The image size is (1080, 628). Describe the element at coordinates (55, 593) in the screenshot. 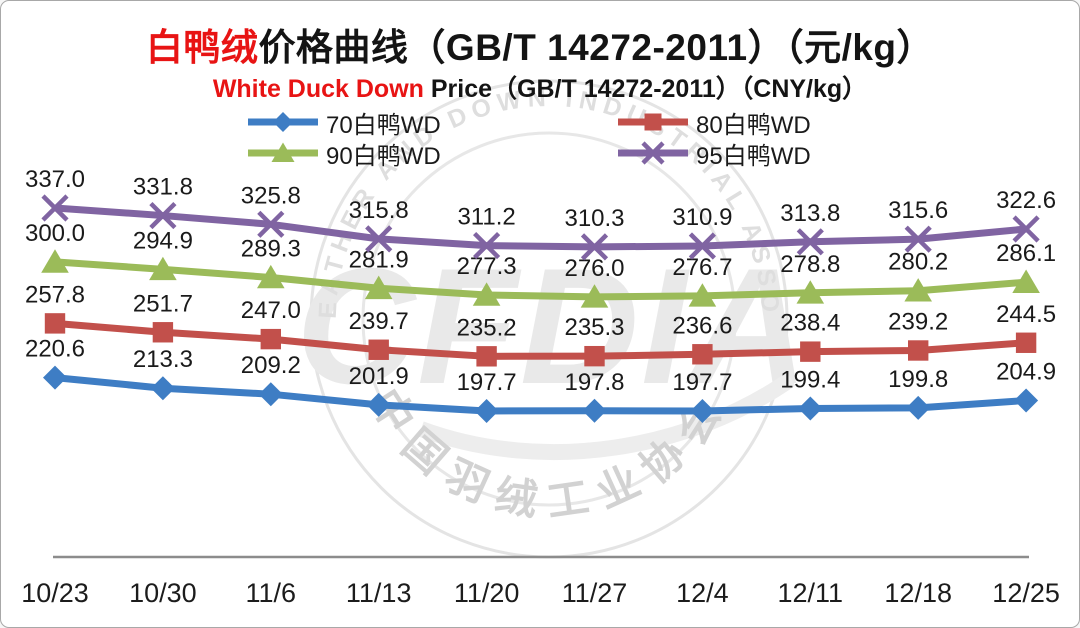

I see `x-axis-label: 10/23` at that location.